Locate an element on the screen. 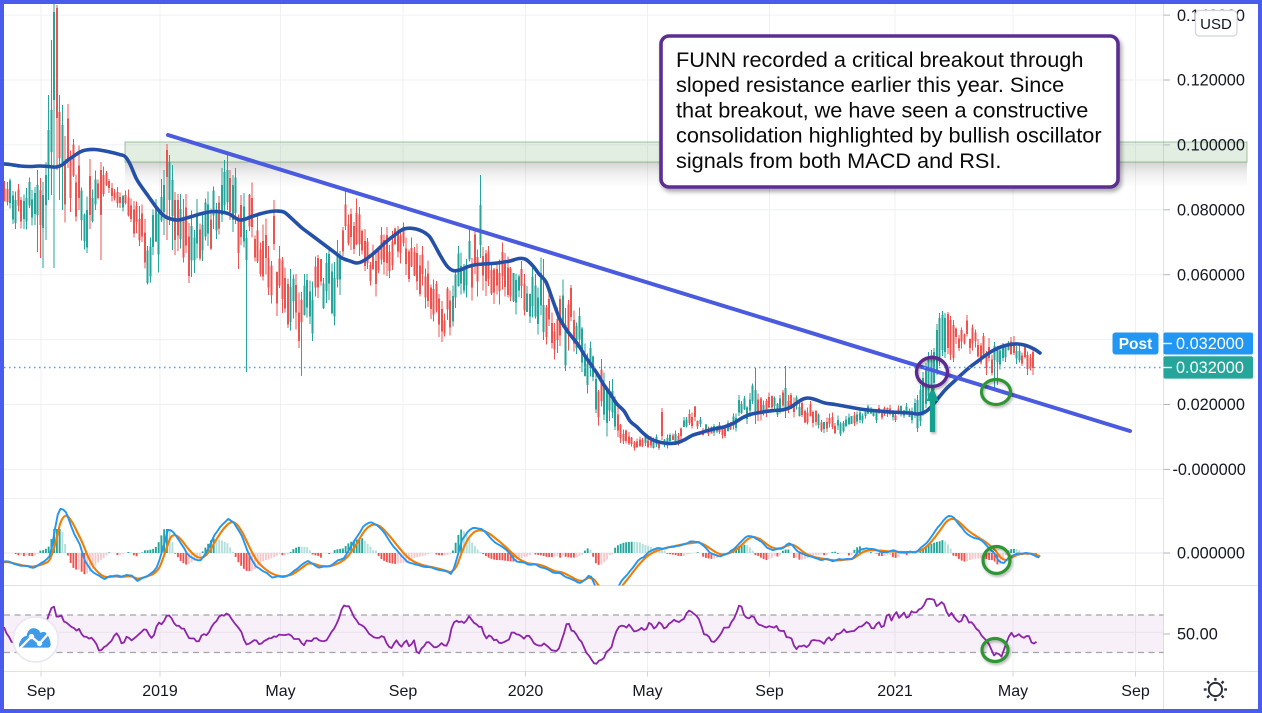 This screenshot has height=713, width=1262. svg-text: 0.080000 is located at coordinates (1211, 211).